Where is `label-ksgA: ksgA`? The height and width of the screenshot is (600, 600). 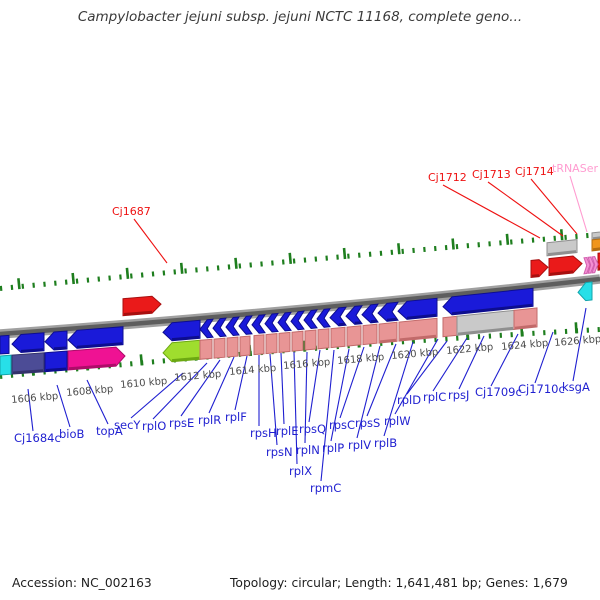 label-ksgA: ksgA is located at coordinates (576, 387).